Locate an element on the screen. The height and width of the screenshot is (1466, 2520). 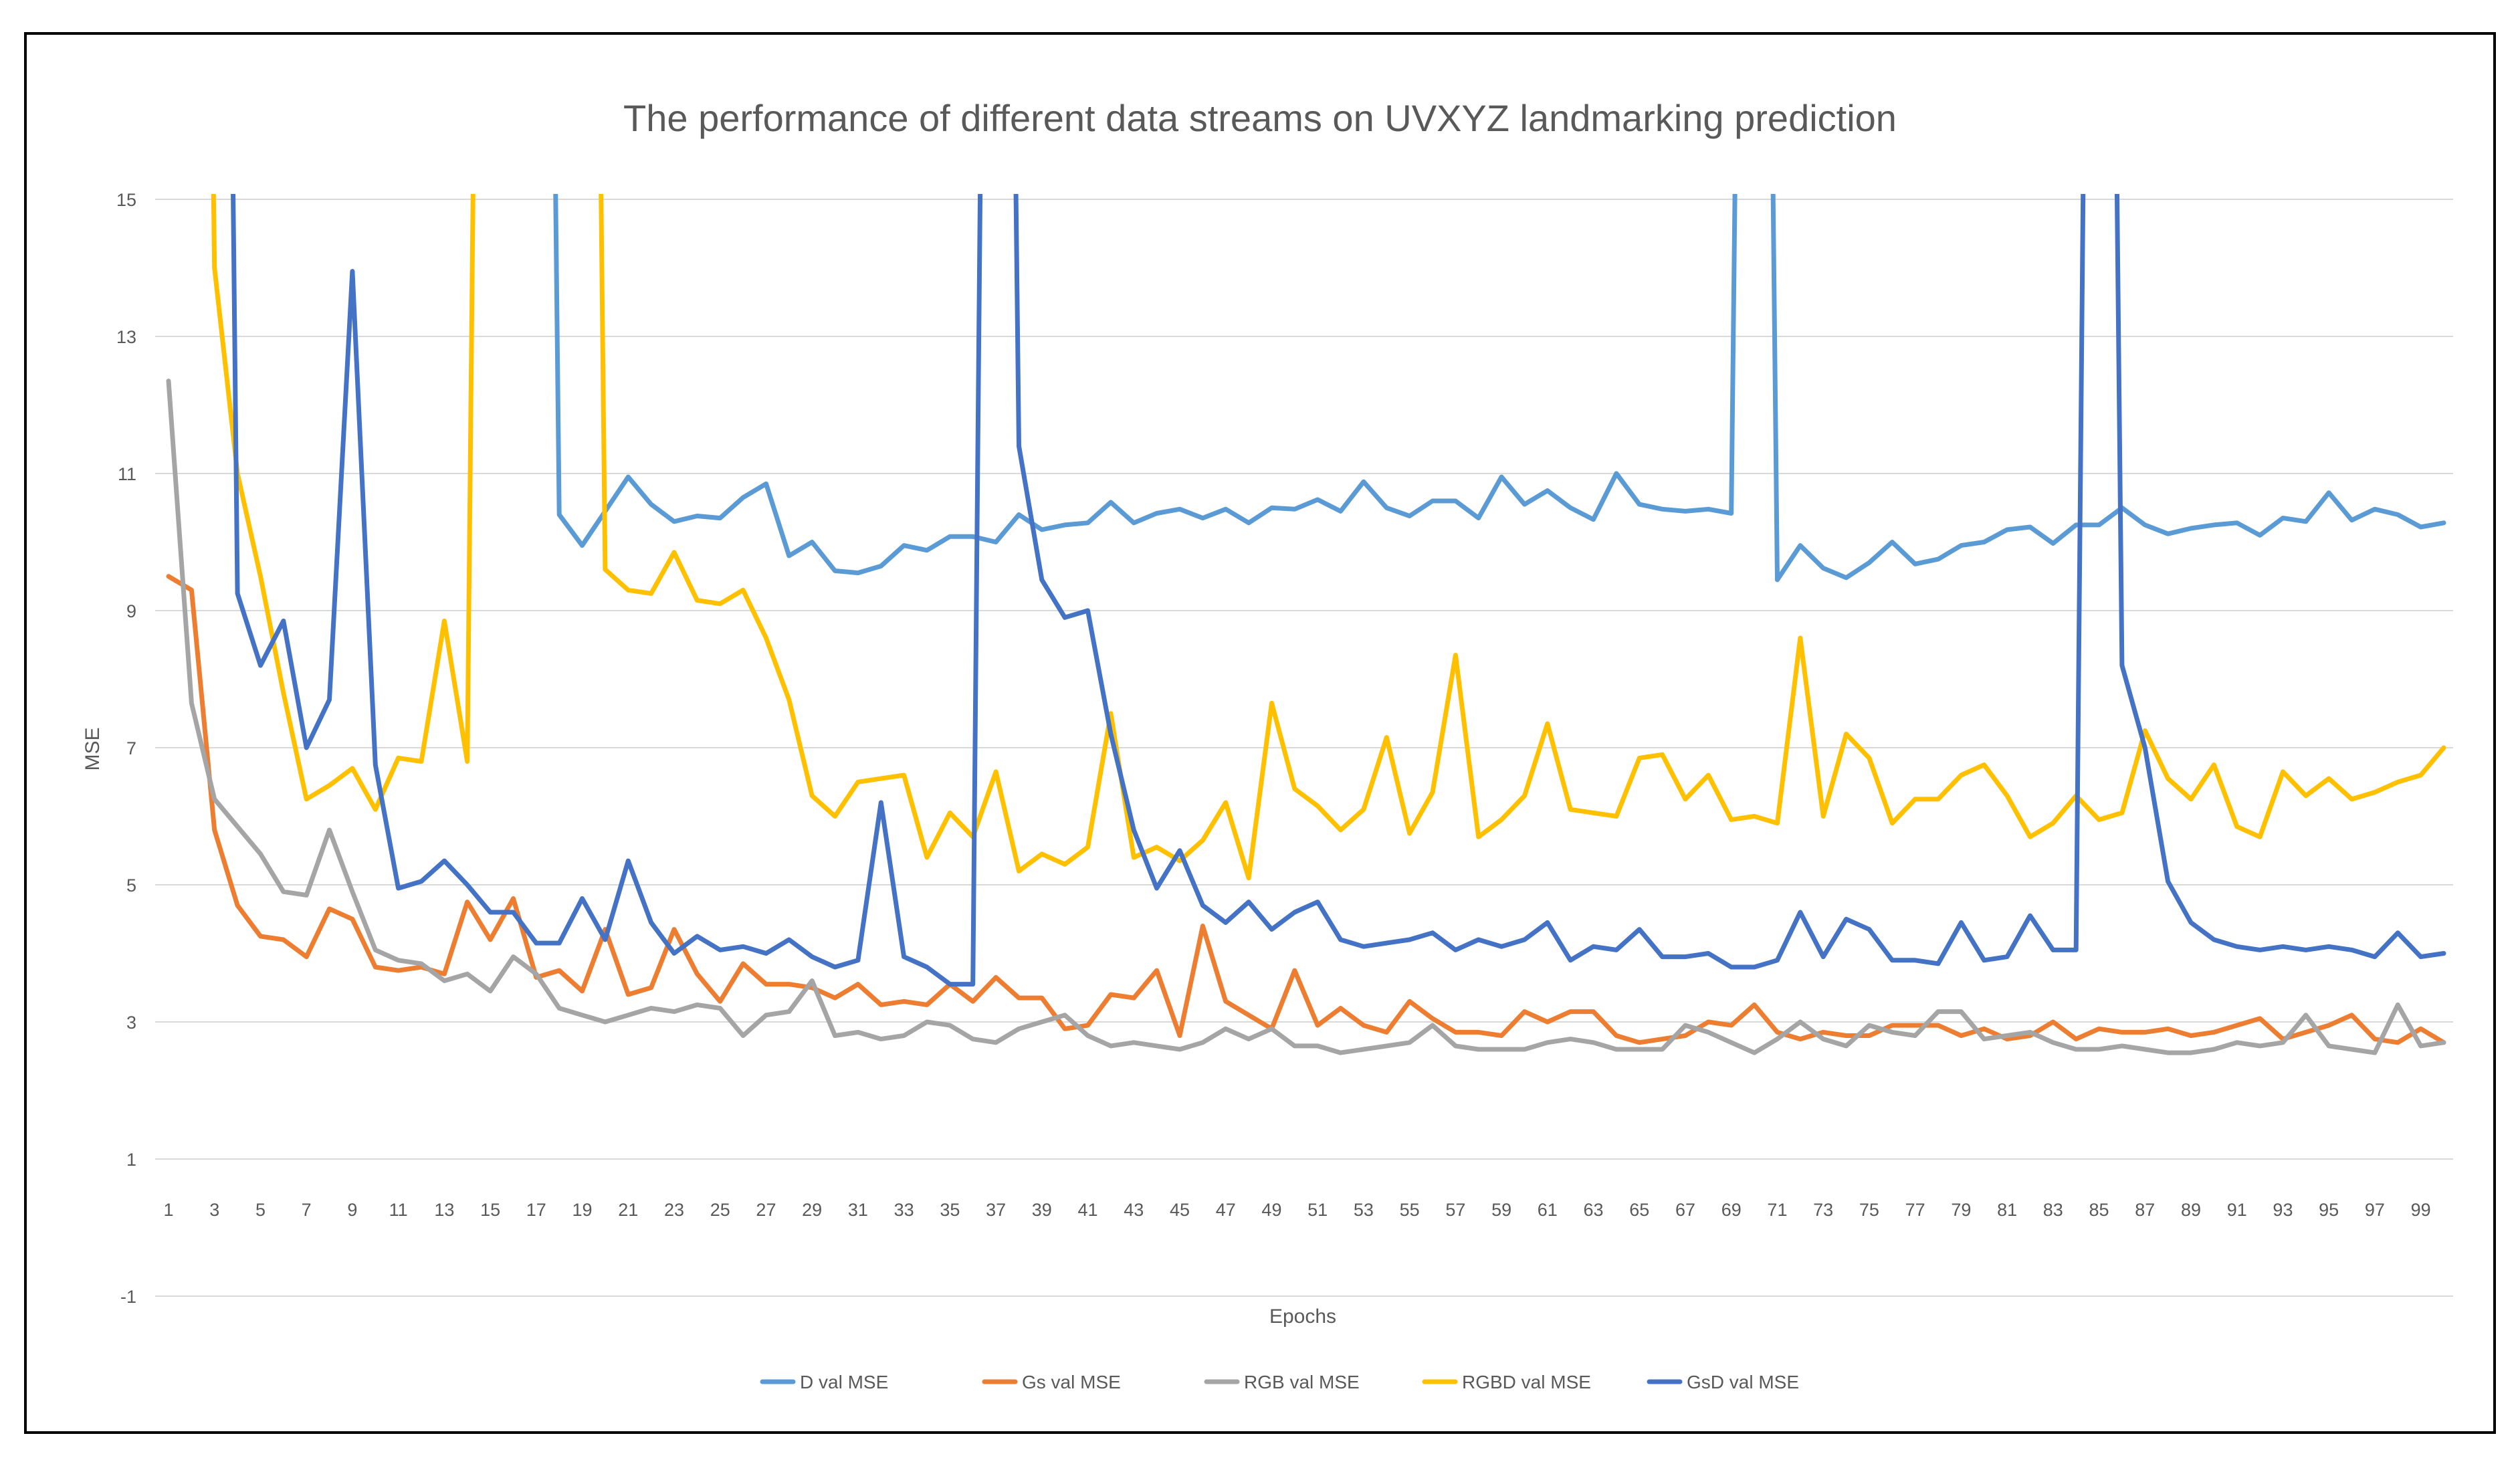
x-tick-label: 31 is located at coordinates (858, 1210).